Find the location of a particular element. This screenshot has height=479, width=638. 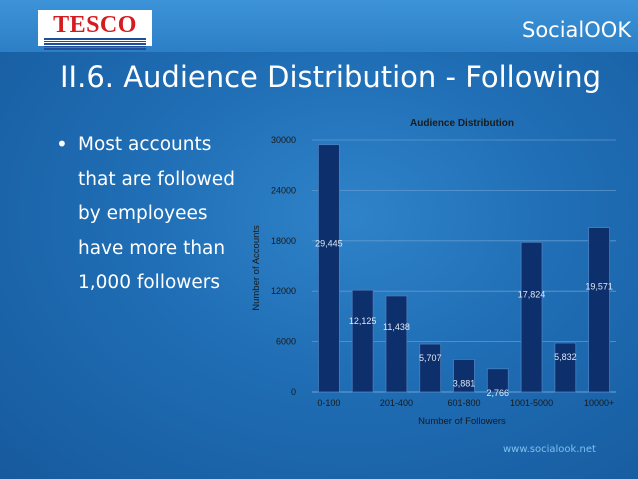

x-tick-label: 601-800 is located at coordinates (463, 403).